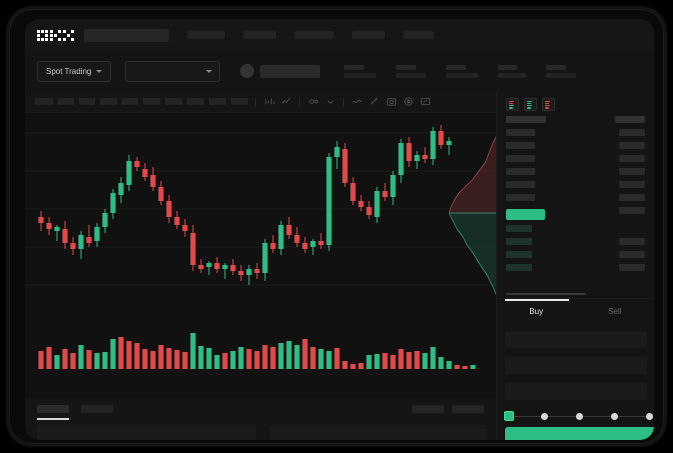 The height and width of the screenshot is (453, 673). What do you see at coordinates (280, 71) in the screenshot?
I see `current-pair-display` at bounding box center [280, 71].